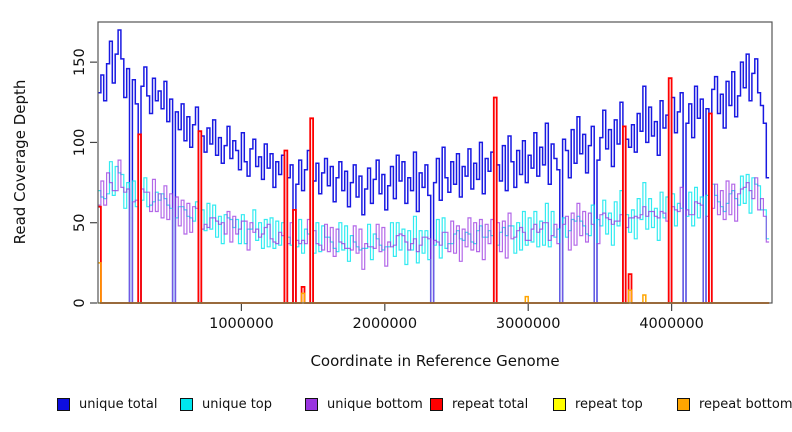  Describe the element at coordinates (311, 404) in the screenshot. I see `legend-swatch-unique-bottom` at that location.